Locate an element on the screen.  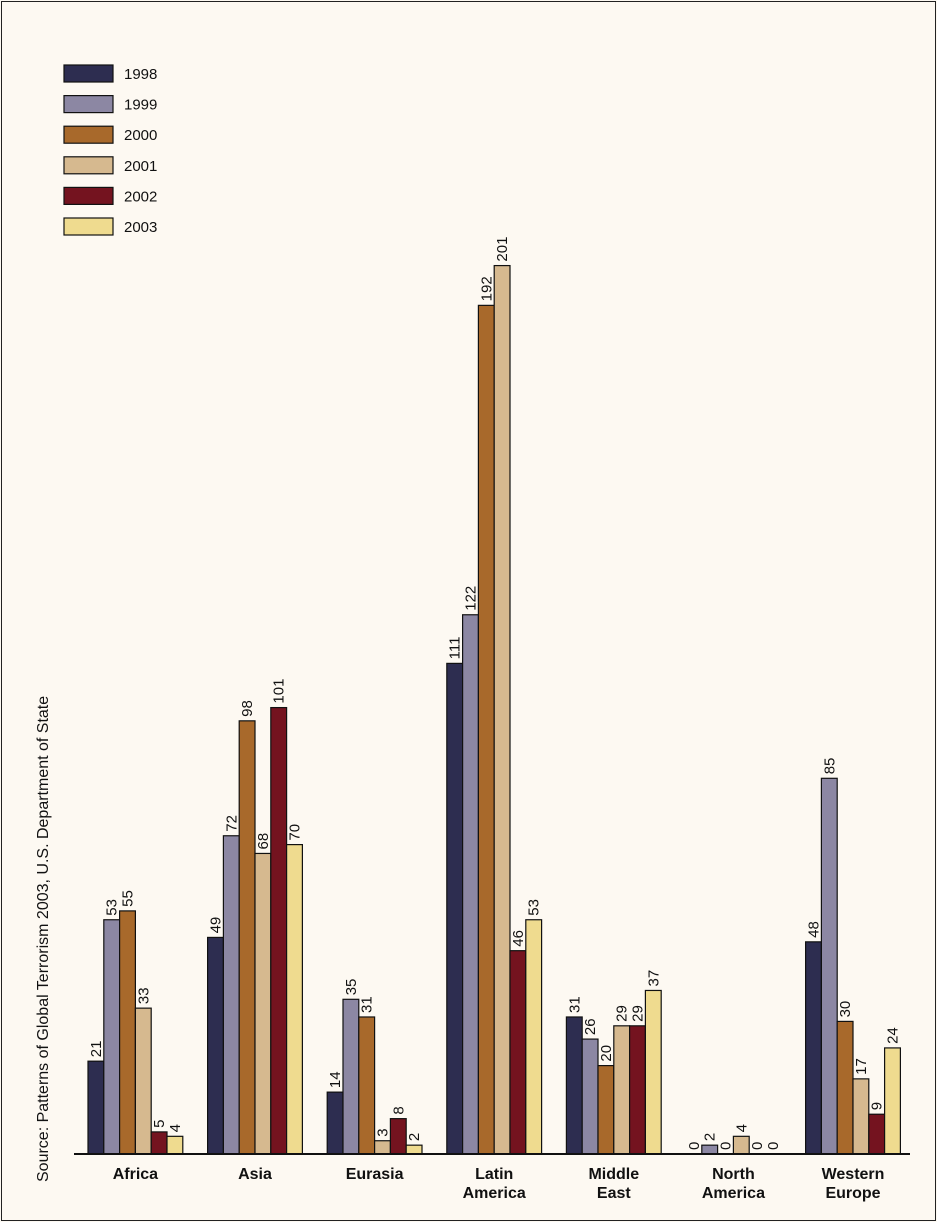
legend-label: 2002 is located at coordinates (140, 196).